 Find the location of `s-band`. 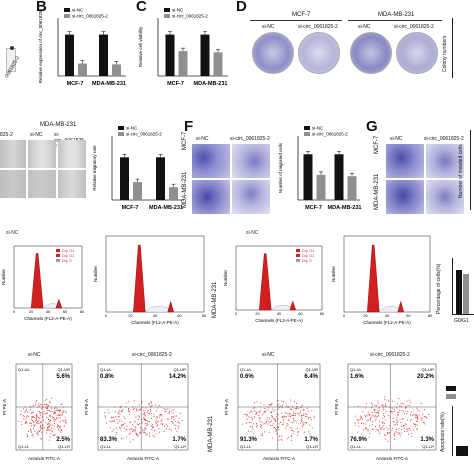

s-band is located at coordinates (50, 306).